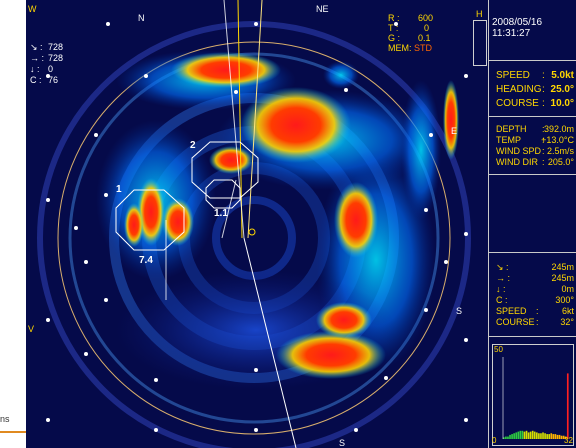 The height and width of the screenshot is (448, 576). What do you see at coordinates (119, 189) in the screenshot?
I see `zone-label-1: 1` at bounding box center [119, 189].